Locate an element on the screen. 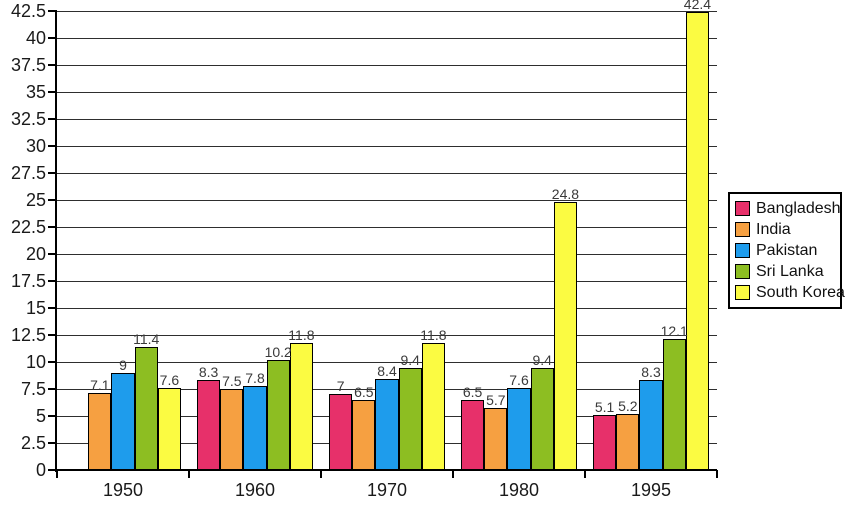 This screenshot has width=849, height=512. bar-group: 7 6.5 8.4 9.4 11.8 is located at coordinates (387, 240).